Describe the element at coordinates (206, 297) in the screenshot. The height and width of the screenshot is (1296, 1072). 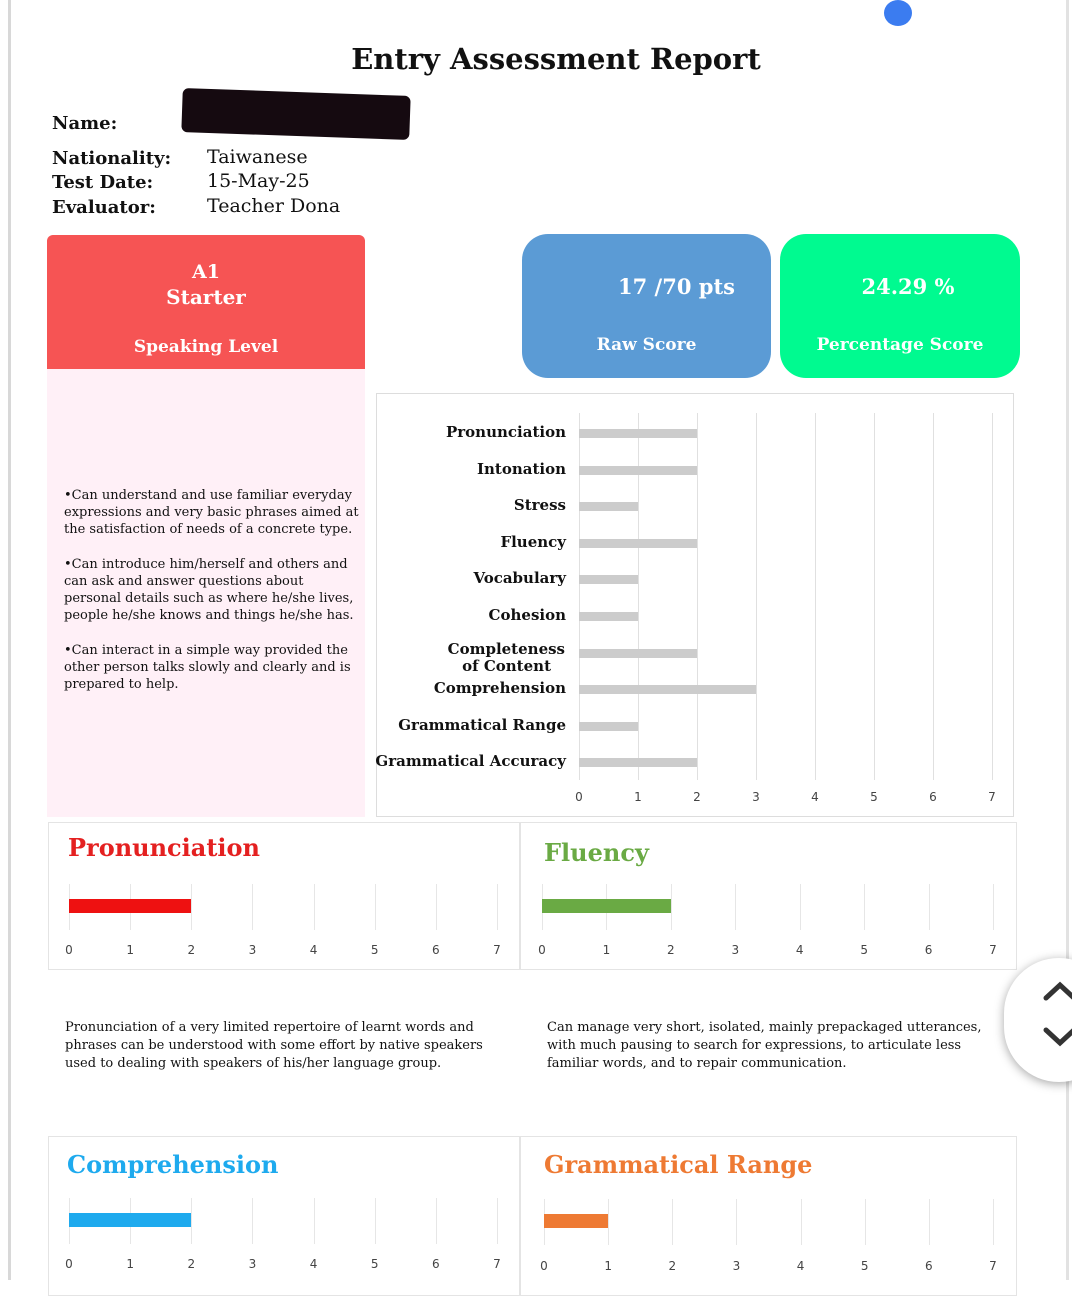
I see `level-name: Starter` at that location.